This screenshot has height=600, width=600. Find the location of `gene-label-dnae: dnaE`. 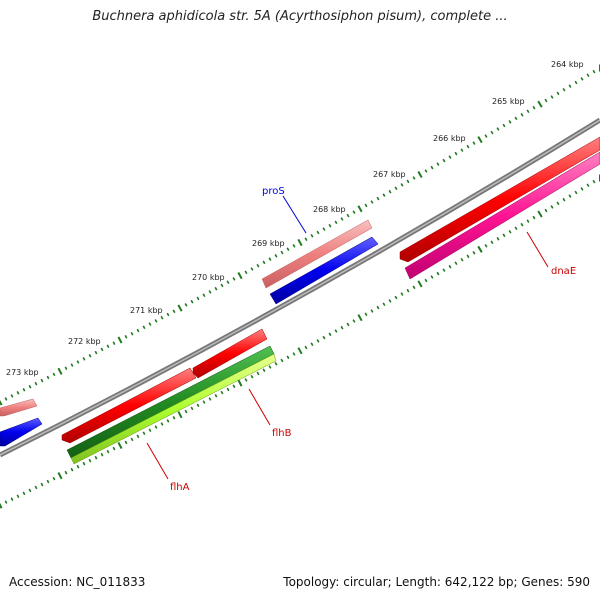

gene-label-dnae: dnaE is located at coordinates (563, 271).